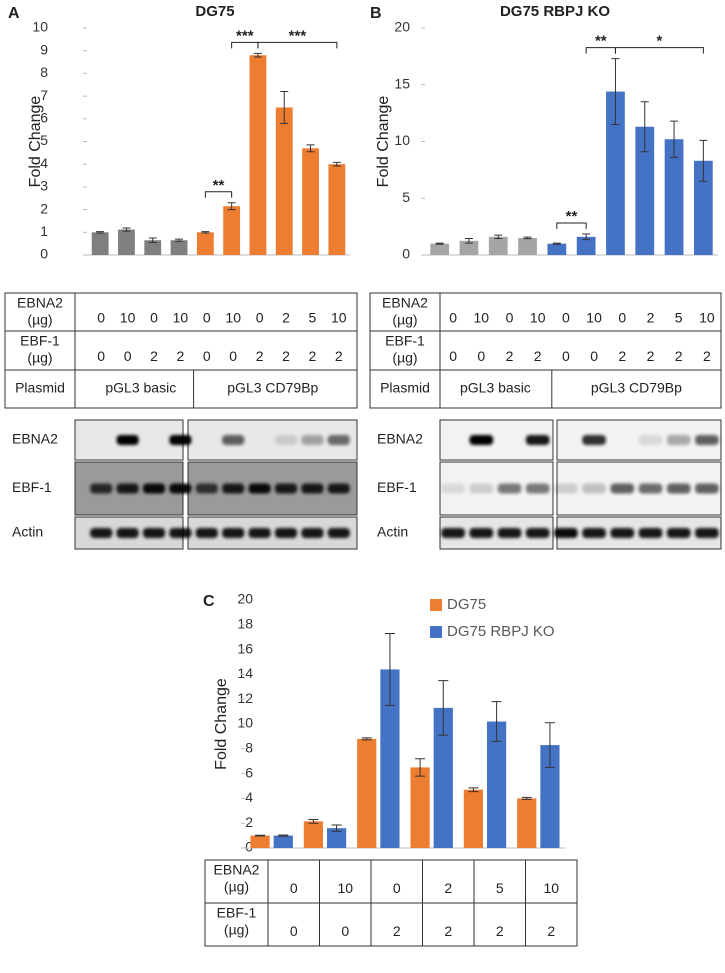  What do you see at coordinates (44, 72) in the screenshot?
I see `y-tick-label: 8` at bounding box center [44, 72].